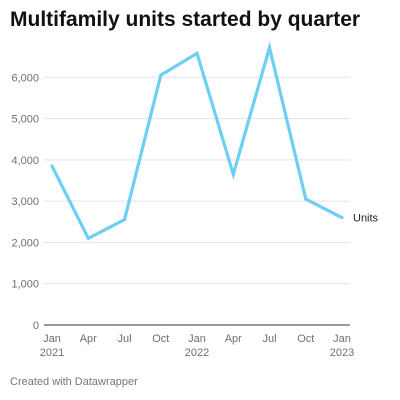  I want to click on x-axis-tick-labels: Jan 2021 Apr Jul Oct Jan 2022 Apr Jul Oct Jan 2023, so click(197, 346).